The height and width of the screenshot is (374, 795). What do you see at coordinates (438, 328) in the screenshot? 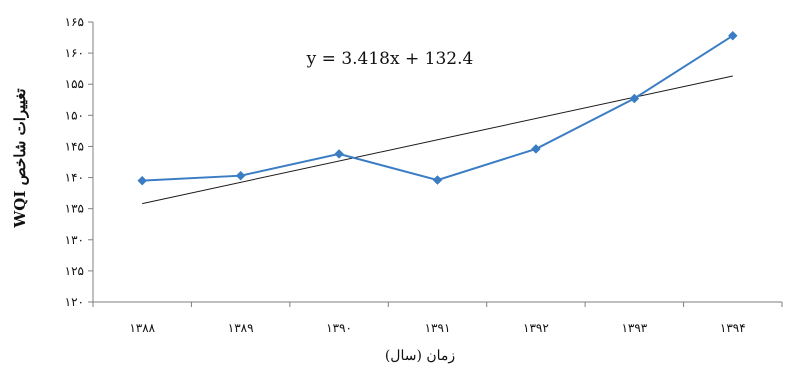
I see `x-tick-label: ۱۳۹۱` at bounding box center [438, 328].